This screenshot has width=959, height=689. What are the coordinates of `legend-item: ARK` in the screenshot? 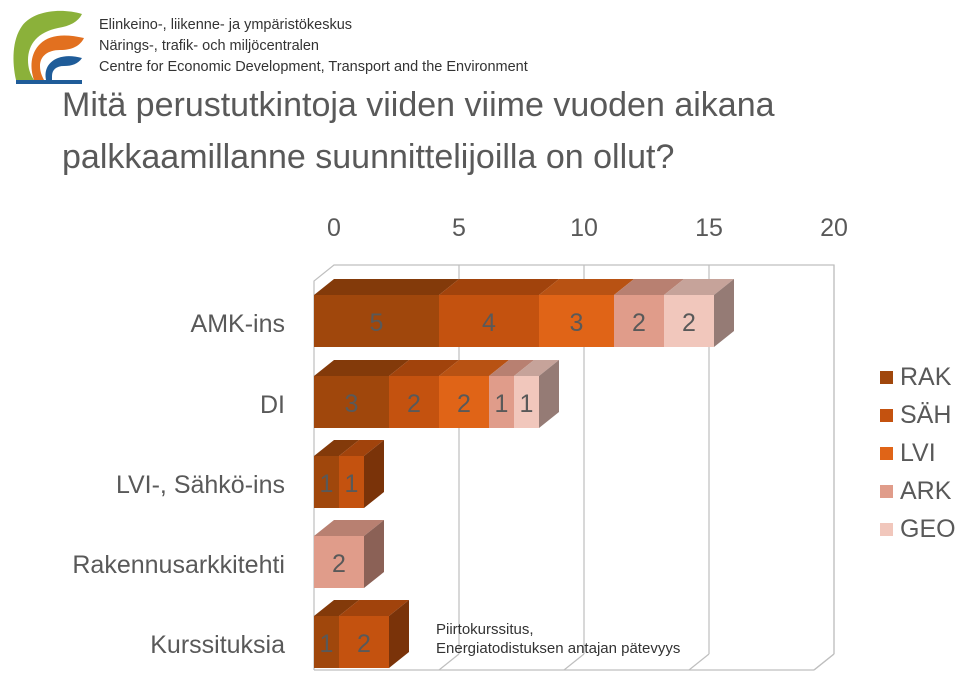 It's located at (918, 491).